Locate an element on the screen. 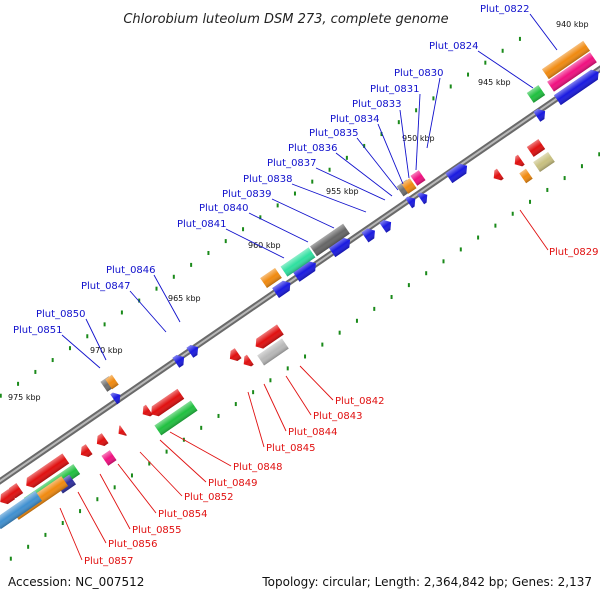 This screenshot has height=600, width=600. gene-label: Plut_0848 is located at coordinates (258, 467).